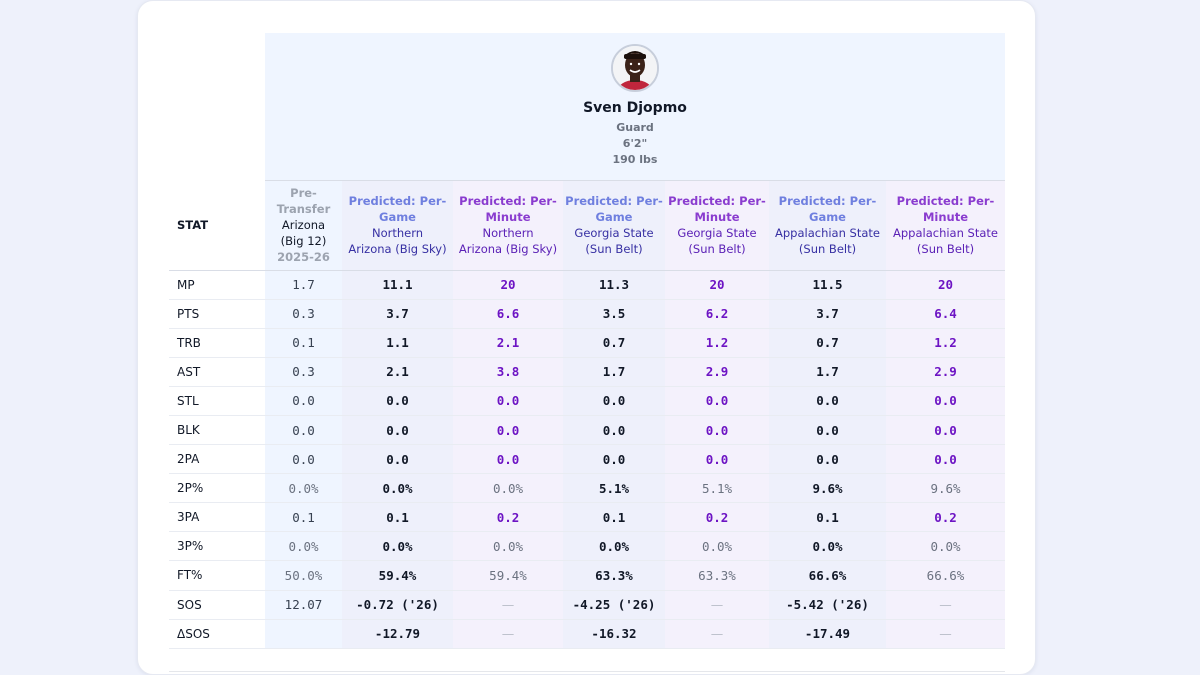 The image size is (1200, 675). What do you see at coordinates (508, 343) in the screenshot?
I see `stat-cell: 2.1` at bounding box center [508, 343].